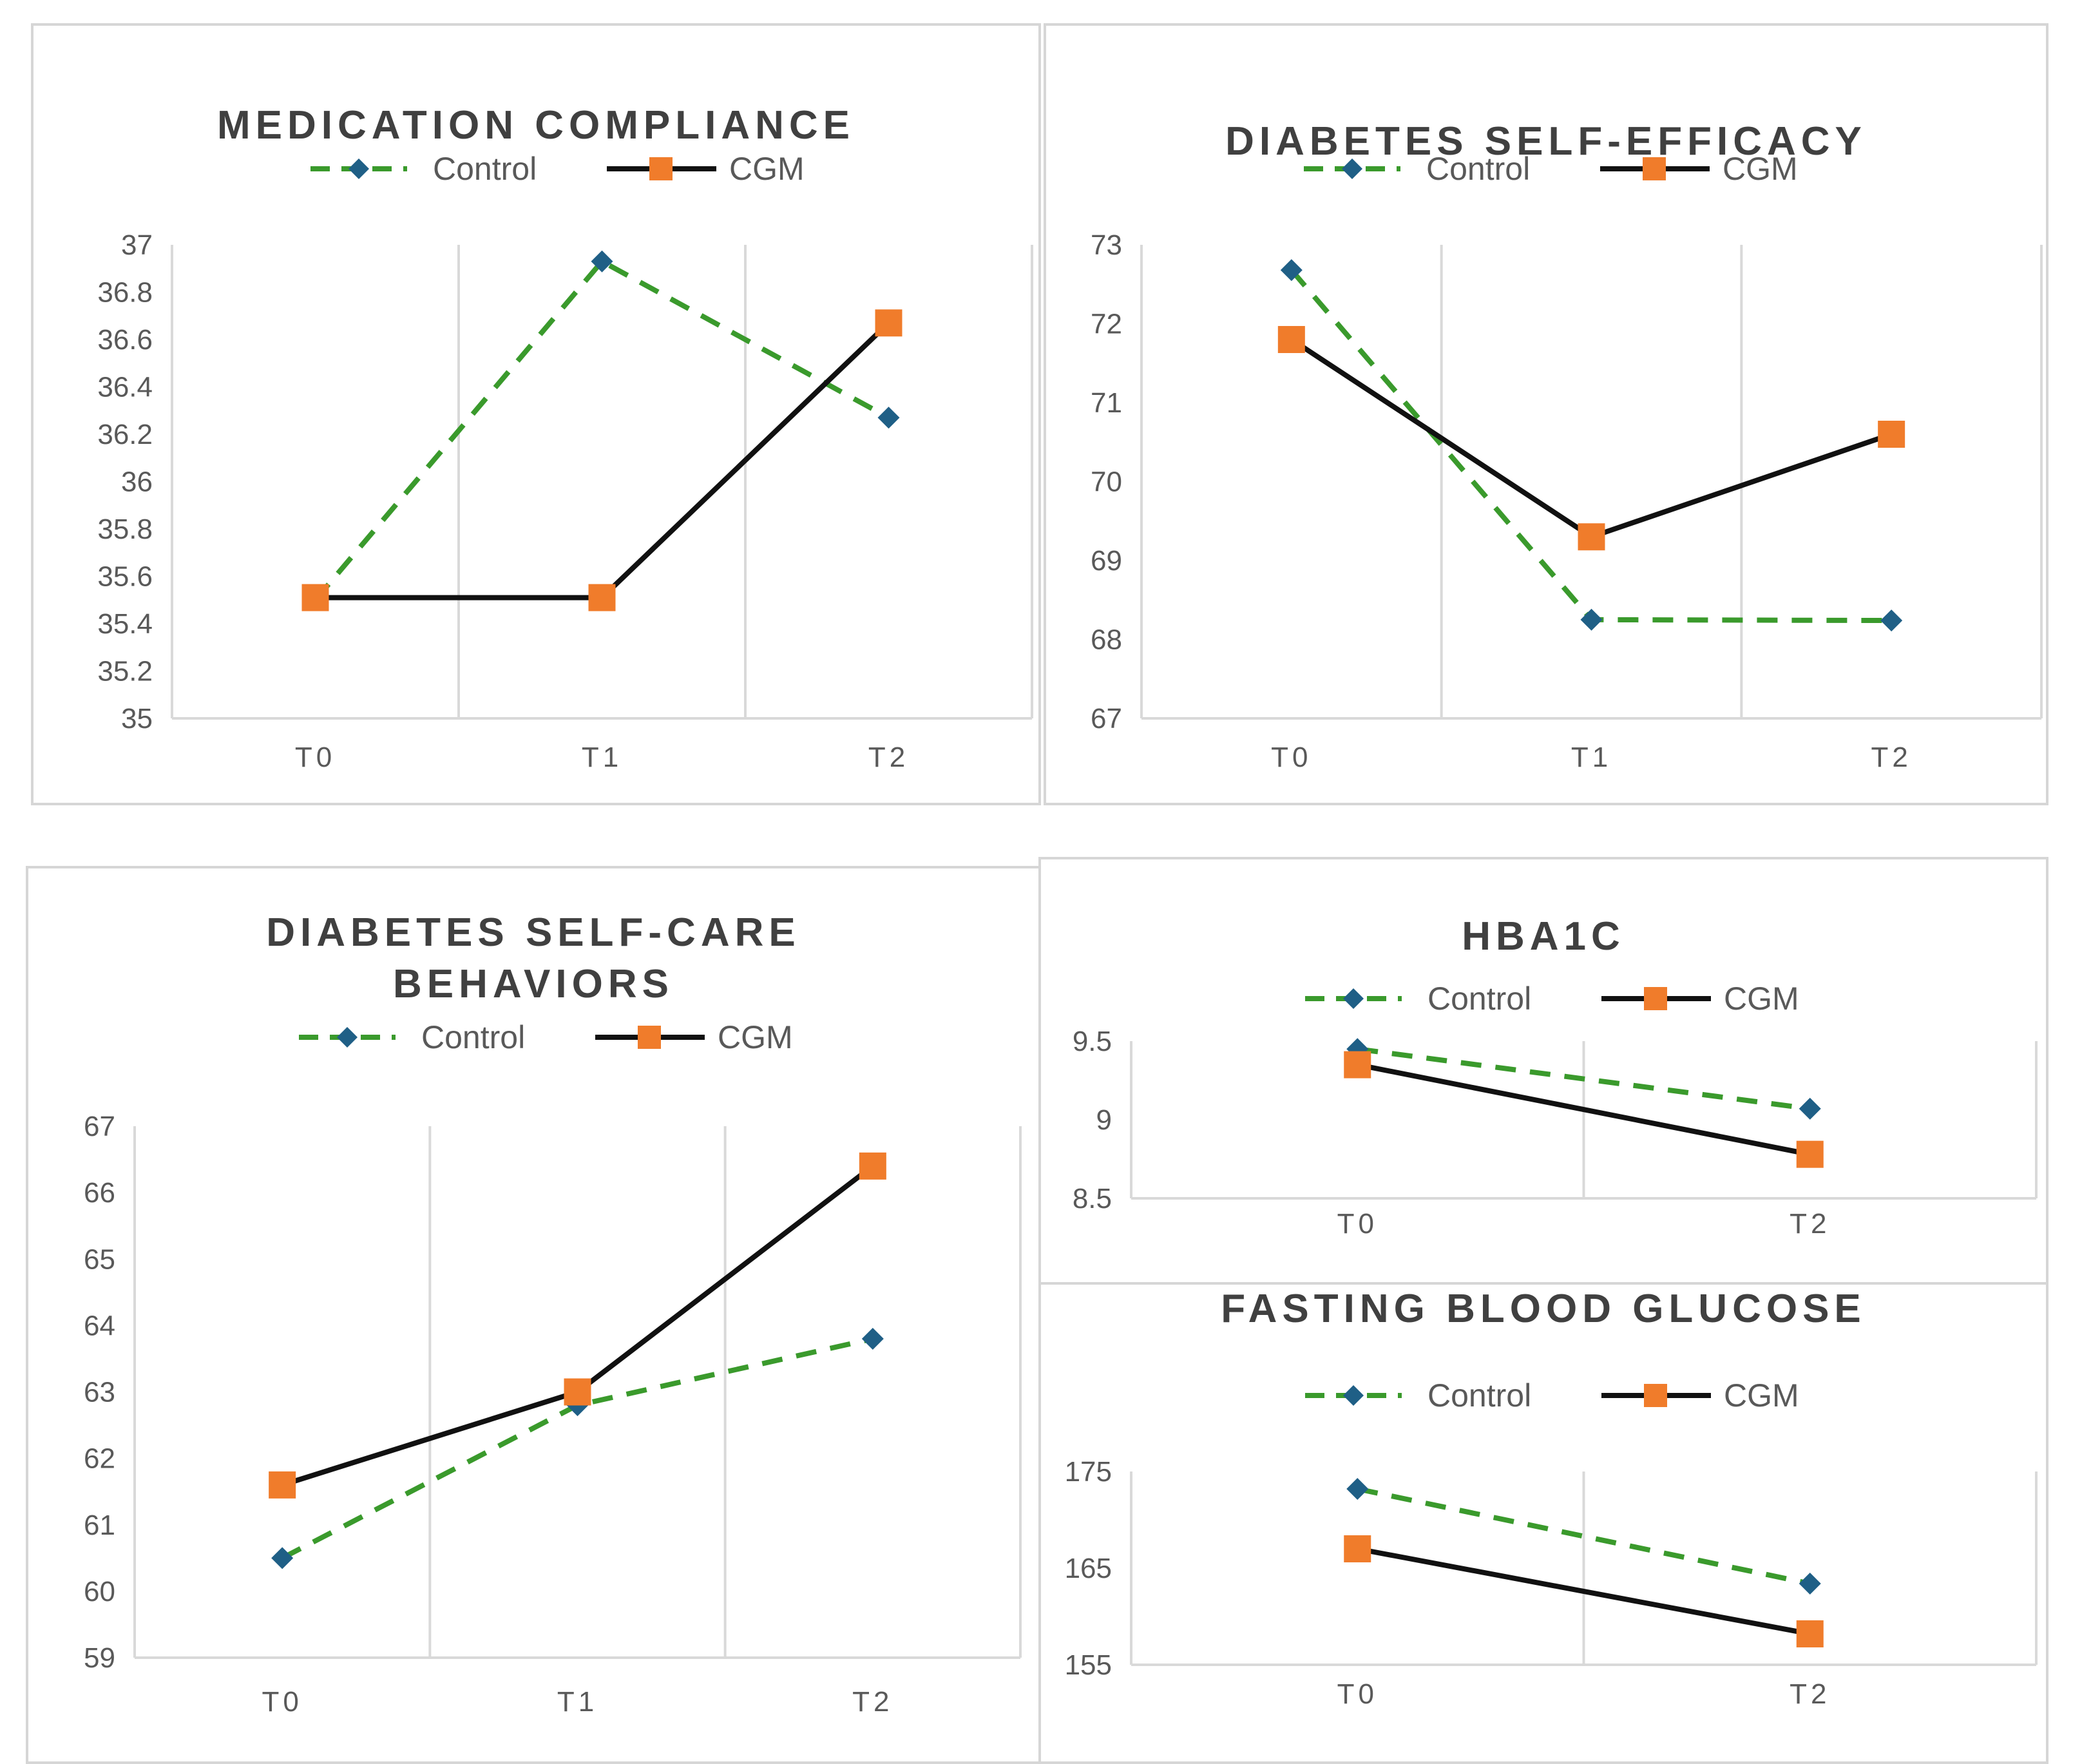  Describe the element at coordinates (125, 293) in the screenshot. I see `y-tick-label: 36.8` at that location.